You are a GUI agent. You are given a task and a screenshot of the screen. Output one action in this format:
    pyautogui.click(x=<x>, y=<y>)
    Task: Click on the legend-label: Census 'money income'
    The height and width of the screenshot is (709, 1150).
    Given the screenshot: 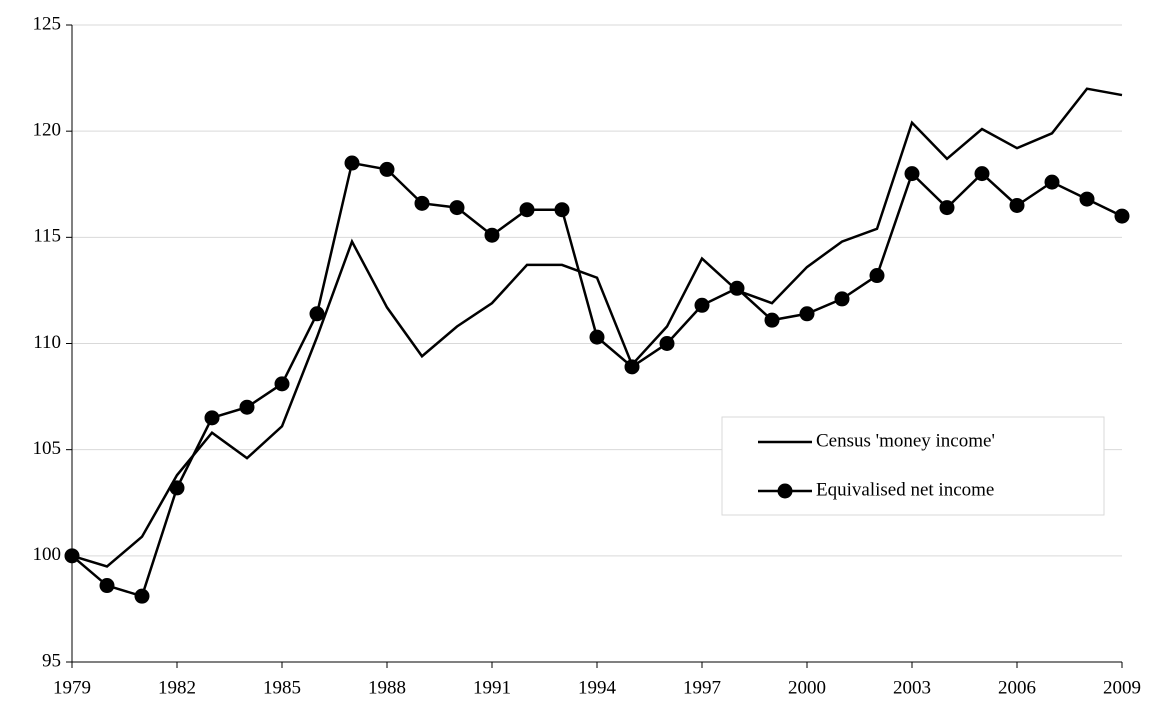 What is the action you would take?
    pyautogui.click(x=905, y=440)
    